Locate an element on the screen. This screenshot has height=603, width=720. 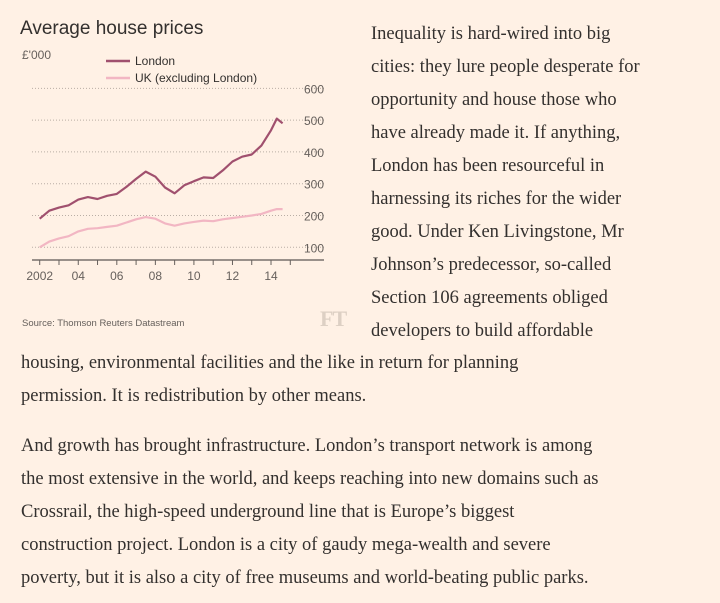
chart-source: Source: Thomson Reuters Datastream is located at coordinates (103, 323).